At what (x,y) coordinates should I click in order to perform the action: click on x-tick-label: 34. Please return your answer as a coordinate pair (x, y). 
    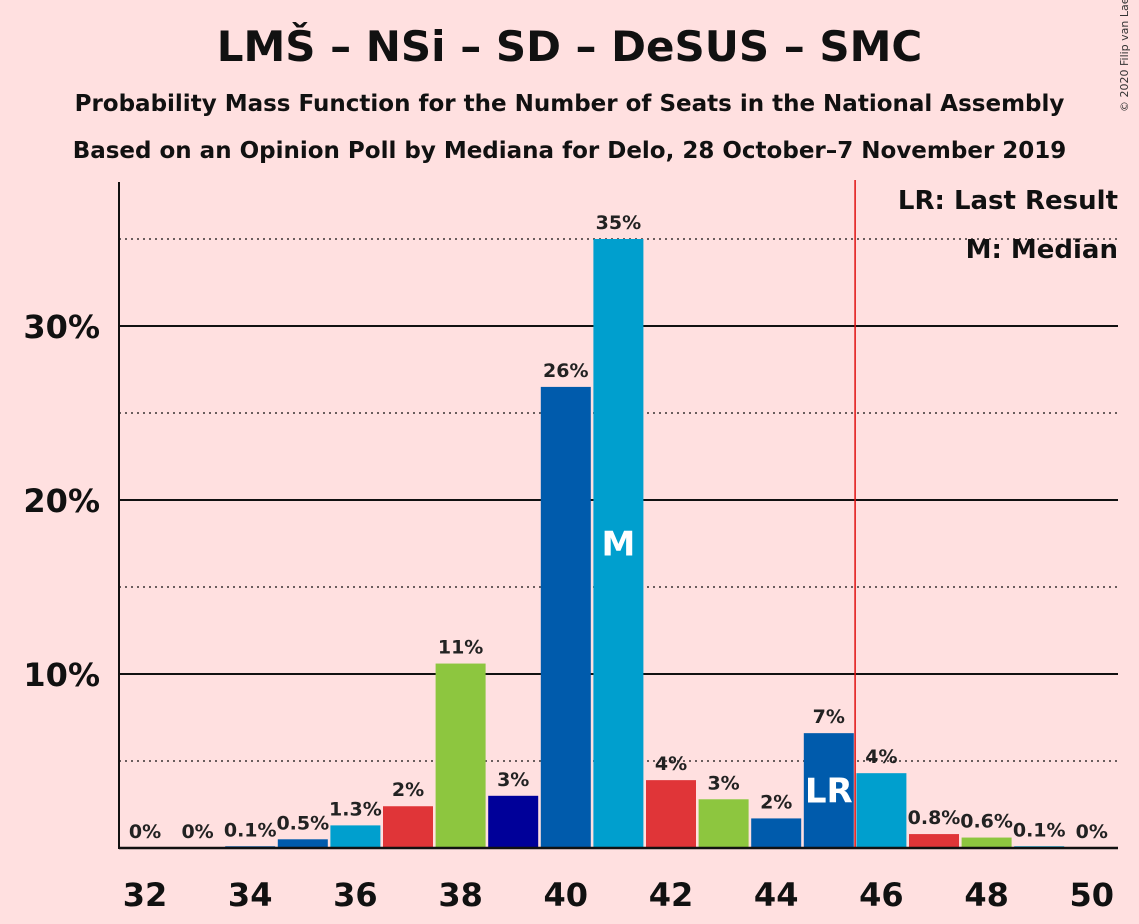
    Looking at the image, I should click on (250, 895).